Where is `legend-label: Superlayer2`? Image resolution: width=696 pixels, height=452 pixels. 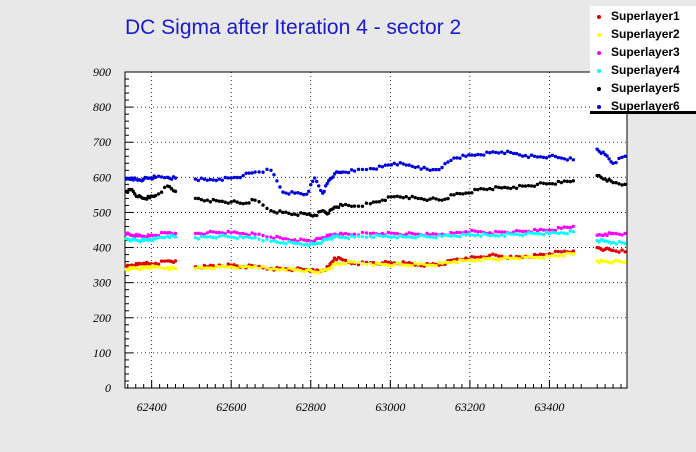 legend-label: Superlayer2 is located at coordinates (645, 34).